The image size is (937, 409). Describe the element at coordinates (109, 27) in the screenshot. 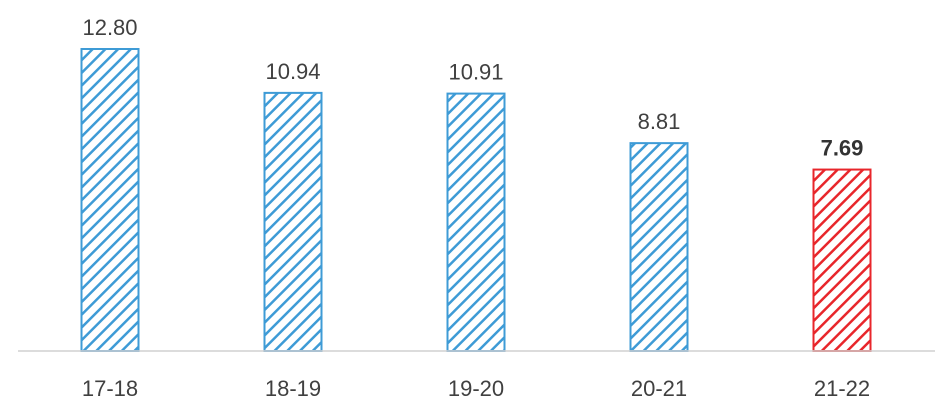

I see `value-label-17-18: 12.80` at that location.